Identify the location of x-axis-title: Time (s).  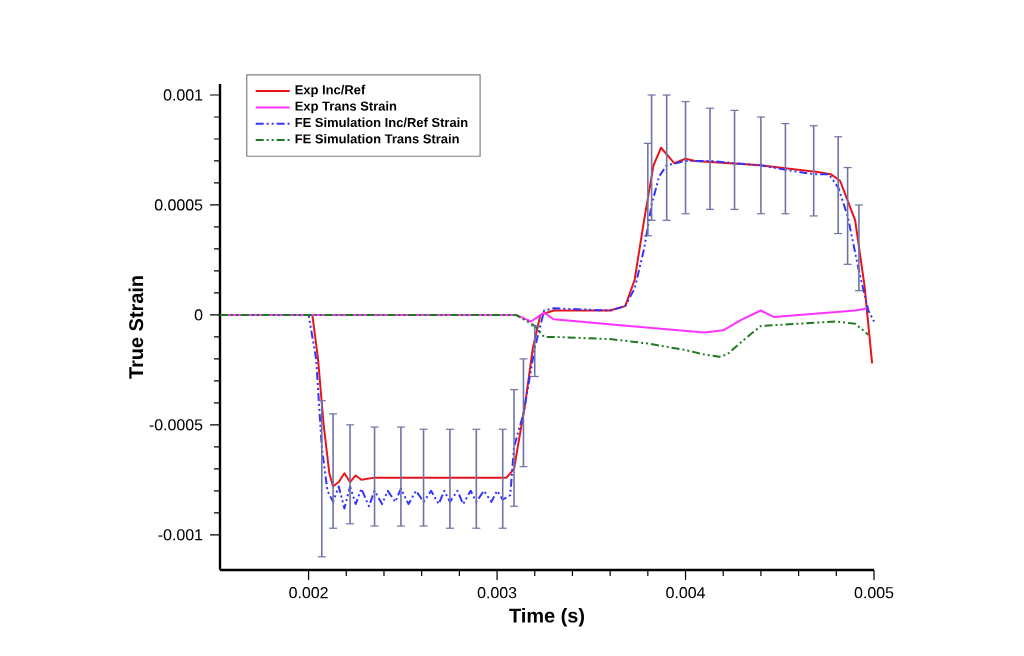
(547, 617).